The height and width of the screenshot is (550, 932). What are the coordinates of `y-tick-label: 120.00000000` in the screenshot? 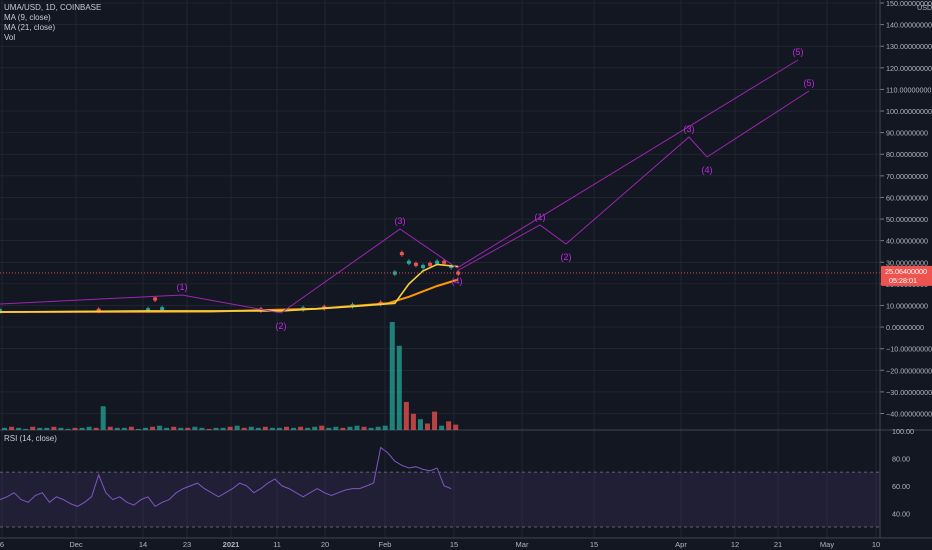 It's located at (909, 68).